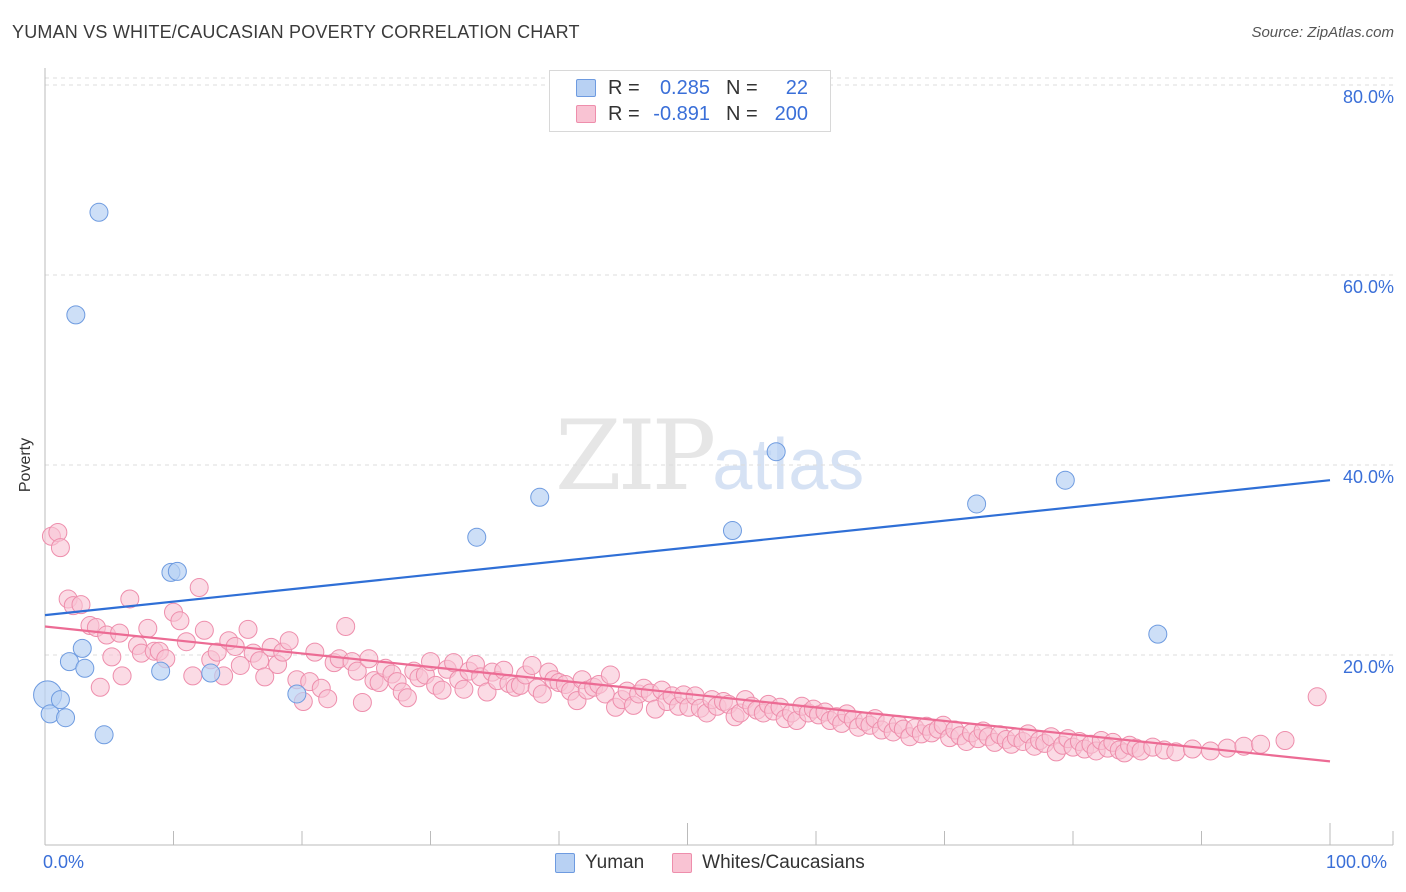 The image size is (1406, 892). What do you see at coordinates (1368, 287) in the screenshot?
I see `y-tick-label-60: 60.0%` at bounding box center [1368, 287].